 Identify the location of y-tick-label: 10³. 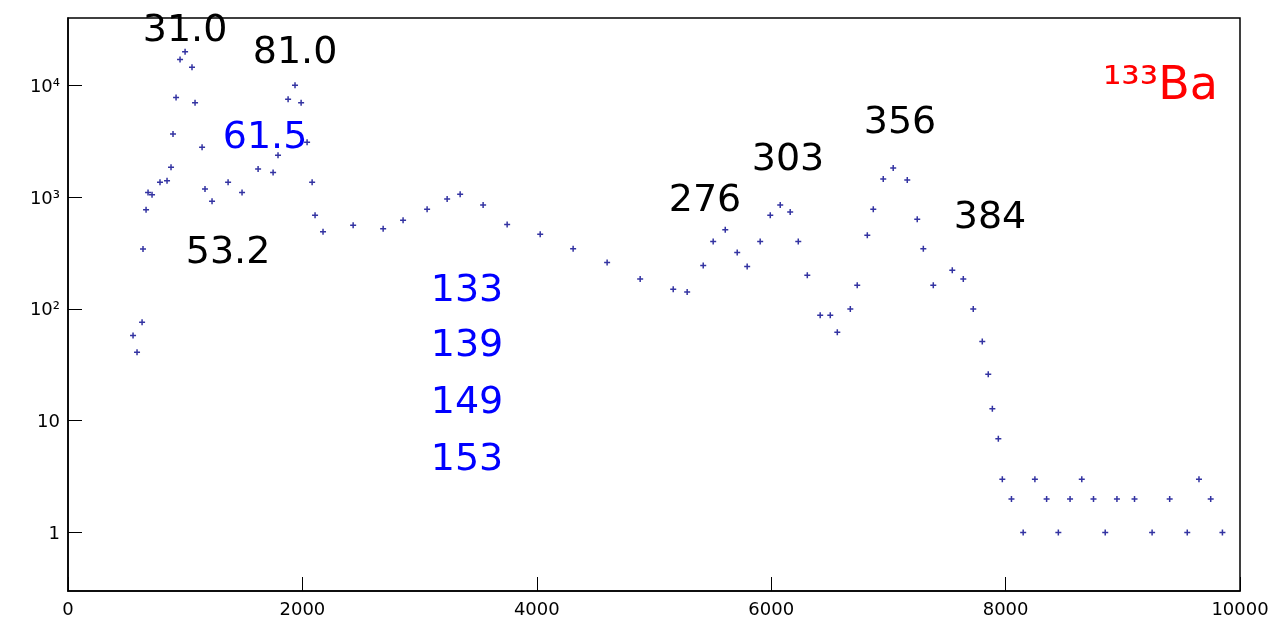
(44, 197).